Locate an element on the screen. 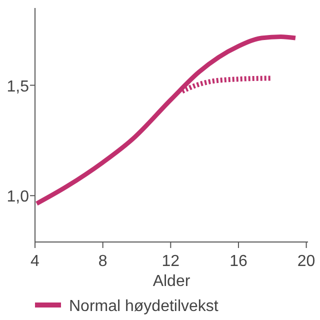 The width and height of the screenshot is (320, 320). x-tick-label: 8 is located at coordinates (103, 261).